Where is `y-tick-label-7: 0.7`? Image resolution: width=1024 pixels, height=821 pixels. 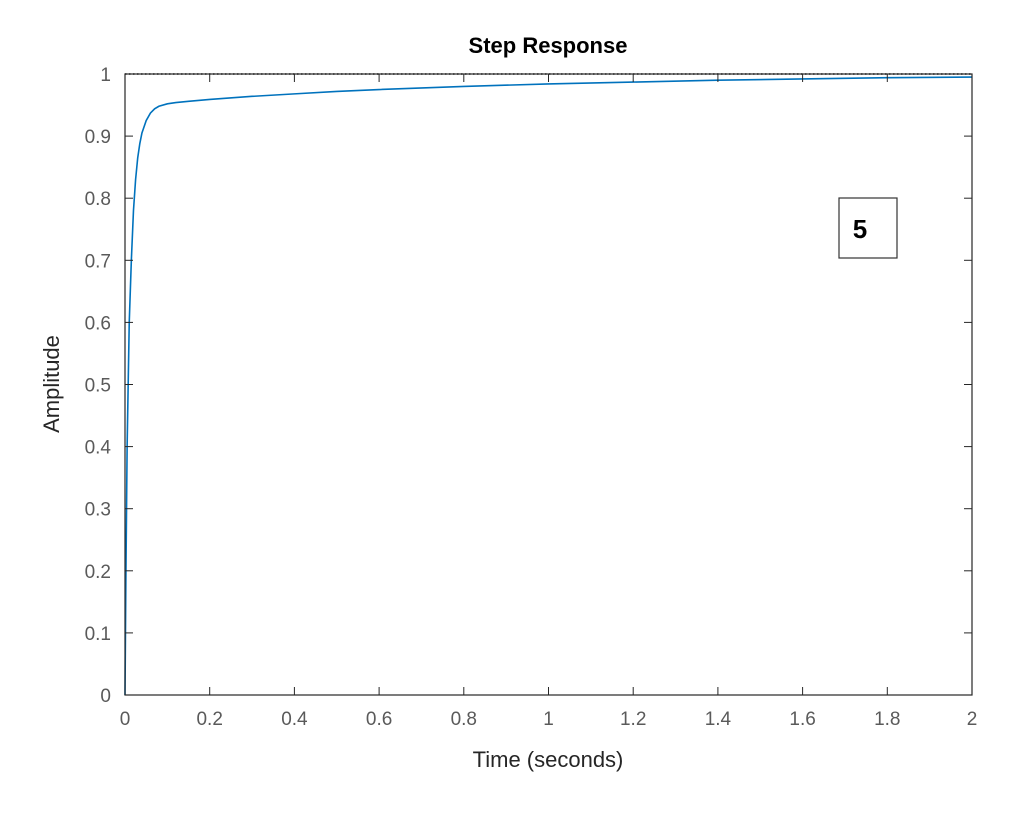
y-tick-label-7: 0.7 is located at coordinates (98, 261).